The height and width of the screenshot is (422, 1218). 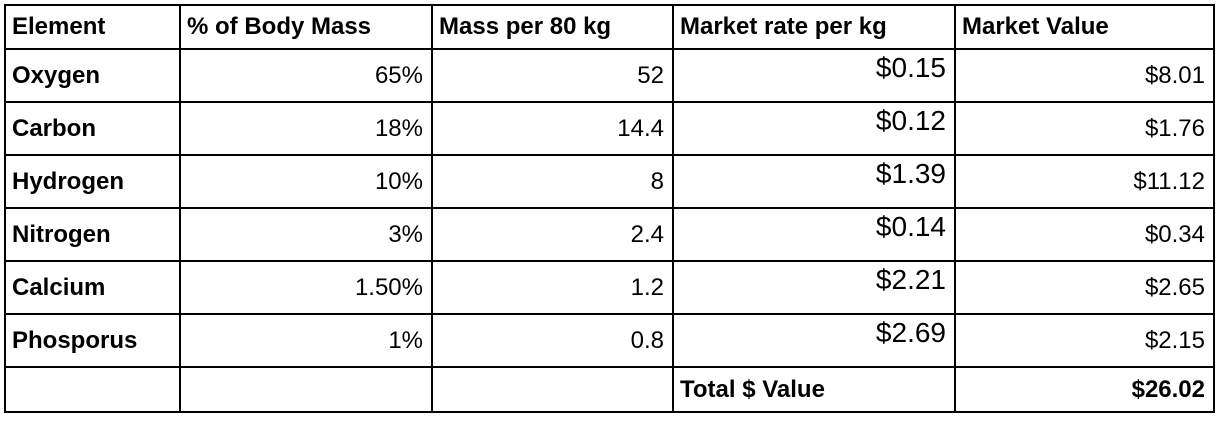 What do you see at coordinates (306, 27) in the screenshot?
I see `header-cell: % of Body Mass` at bounding box center [306, 27].